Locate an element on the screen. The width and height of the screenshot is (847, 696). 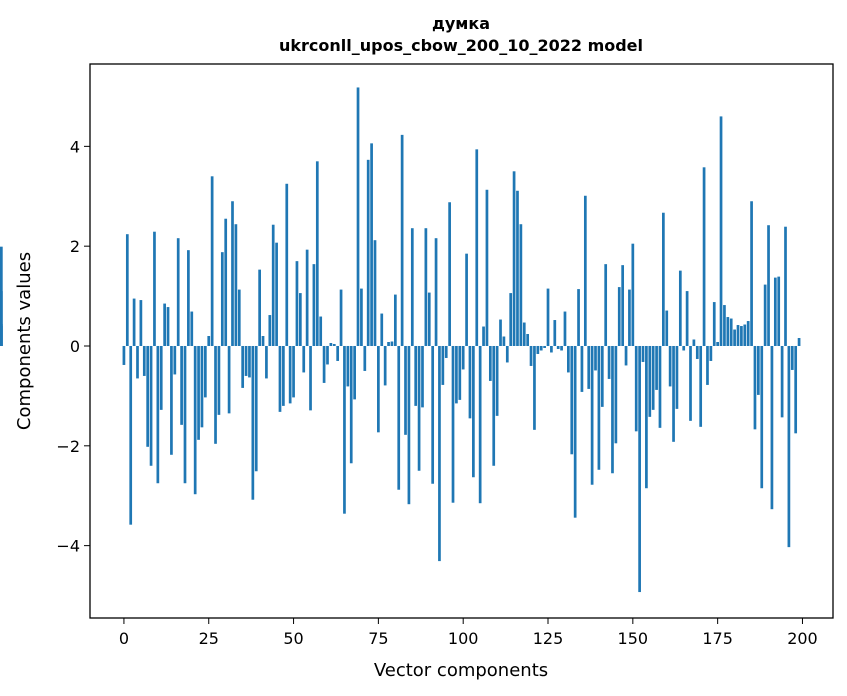
y-tick-label: −4 is located at coordinates (68, 546).